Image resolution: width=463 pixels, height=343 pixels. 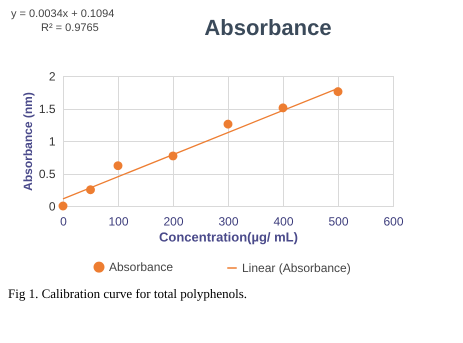 What do you see at coordinates (228, 221) in the screenshot?
I see `x-tick-label: 300` at bounding box center [228, 221].